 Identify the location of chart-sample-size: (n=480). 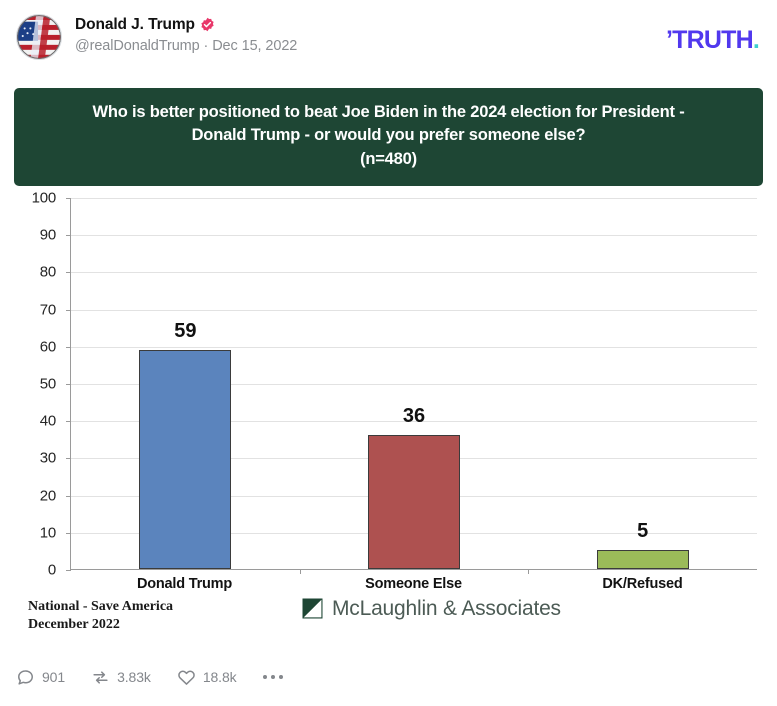
(388, 158).